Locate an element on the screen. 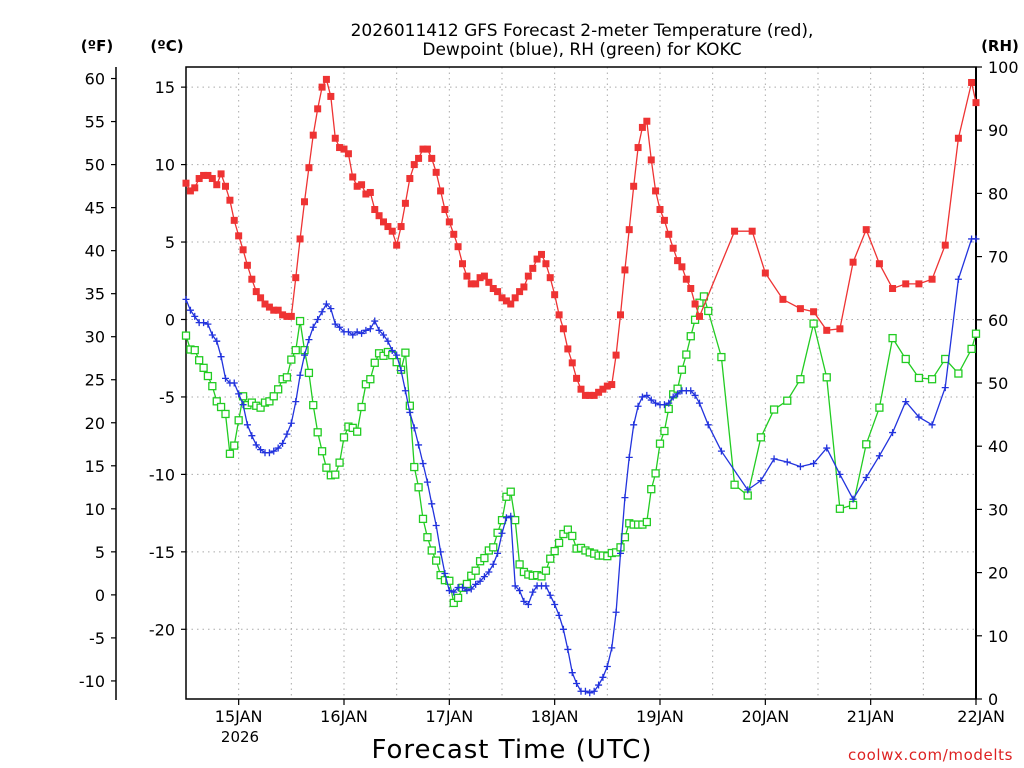  time-tick-label: 21JAN is located at coordinates (871, 716).